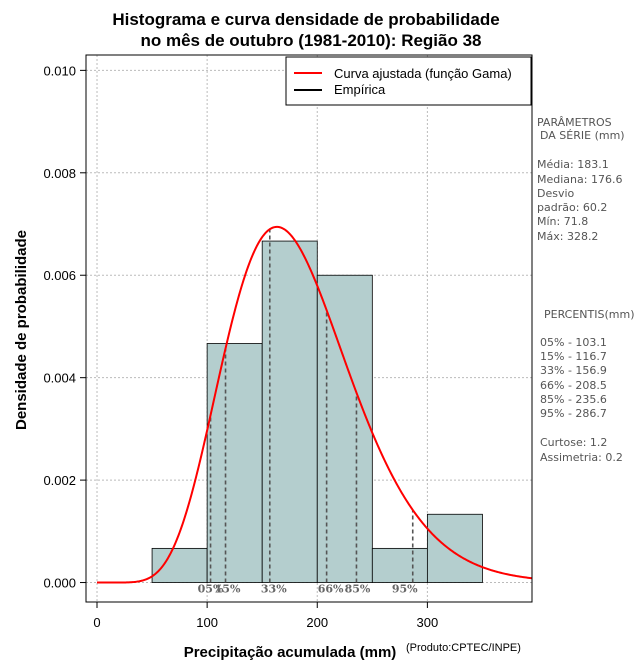  I want to click on percentile-label: 85%, so click(358, 589).